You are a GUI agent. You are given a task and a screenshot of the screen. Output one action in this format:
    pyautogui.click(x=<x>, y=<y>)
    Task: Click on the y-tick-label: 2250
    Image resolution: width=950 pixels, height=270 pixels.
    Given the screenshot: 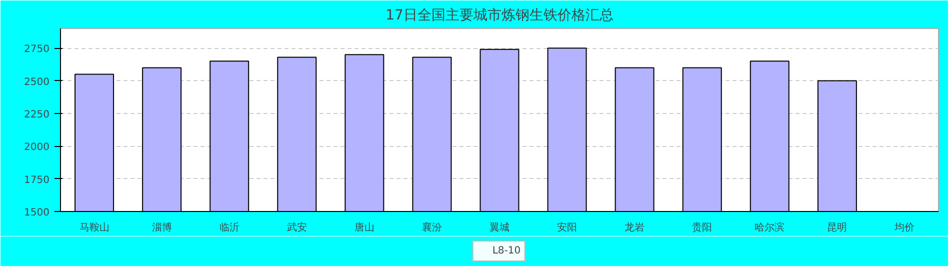 What is the action you would take?
    pyautogui.click(x=37, y=114)
    